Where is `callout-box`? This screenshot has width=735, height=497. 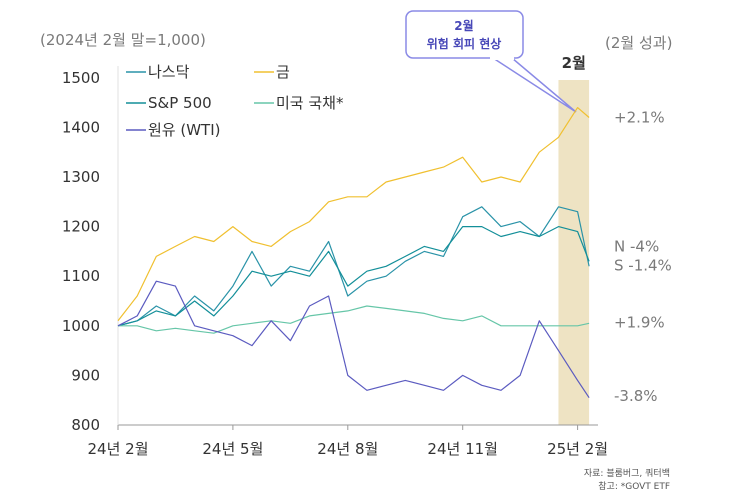 callout-box is located at coordinates (464, 34).